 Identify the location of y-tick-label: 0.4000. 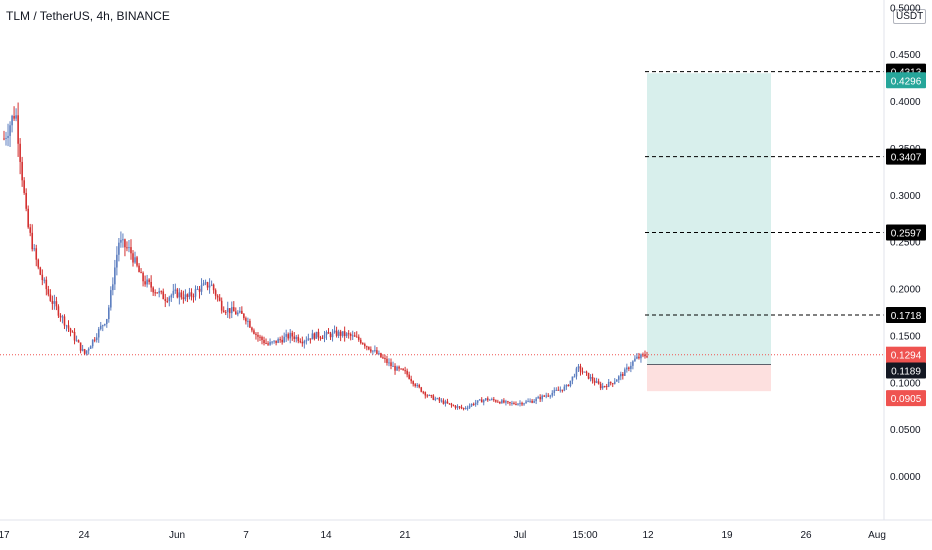
(905, 102).